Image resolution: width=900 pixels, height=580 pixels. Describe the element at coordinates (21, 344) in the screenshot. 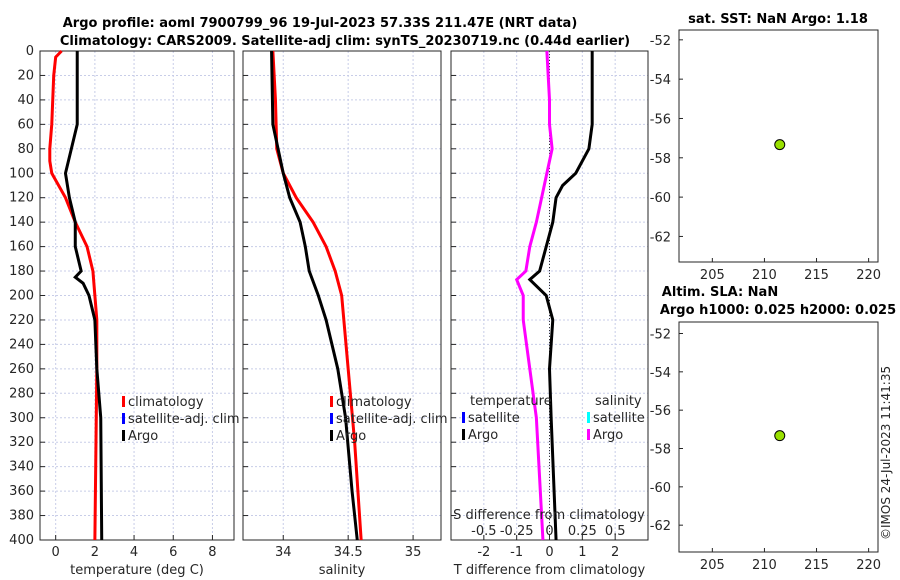

I see `y-tick-label: 240` at that location.